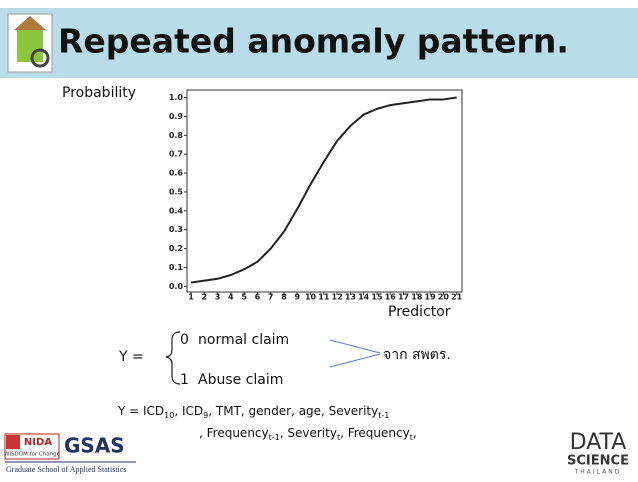 This screenshot has height=482, width=638. Describe the element at coordinates (243, 340) in the screenshot. I see `case-text: normal claim` at that location.